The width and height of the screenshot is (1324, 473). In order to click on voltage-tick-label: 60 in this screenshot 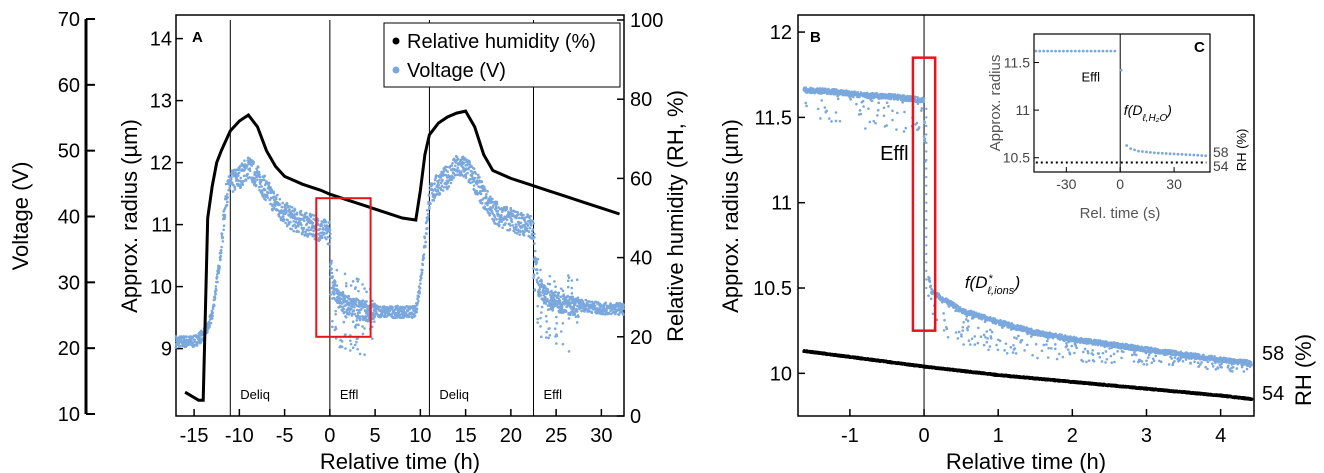, I will do `click(69, 86)`.